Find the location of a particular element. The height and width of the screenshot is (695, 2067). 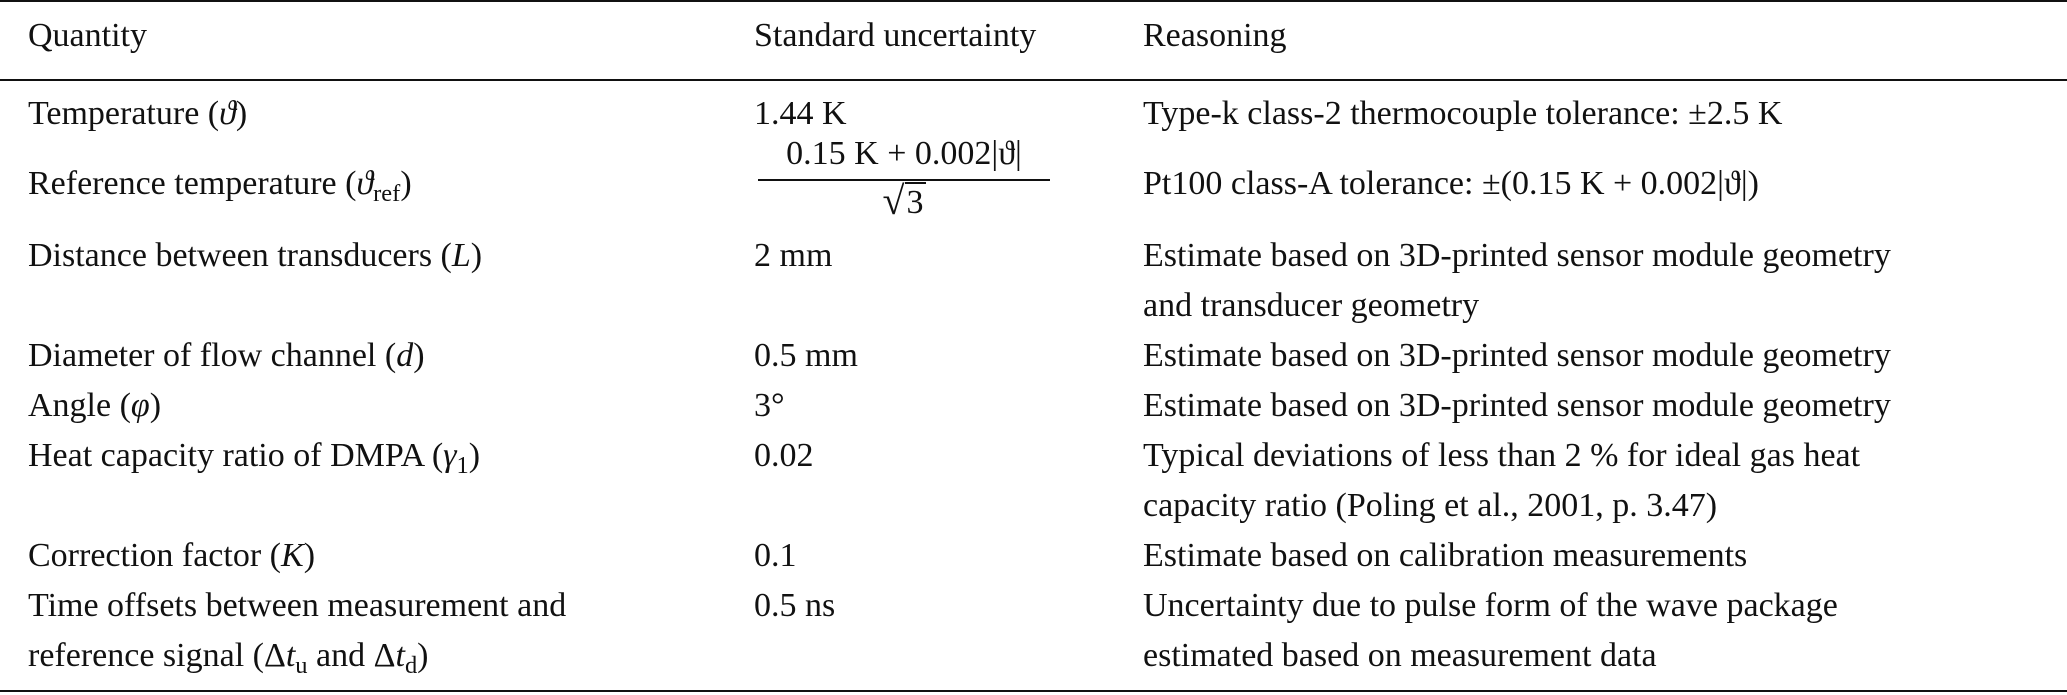

row-correction-uncertainty: 0.1 is located at coordinates (775, 555).